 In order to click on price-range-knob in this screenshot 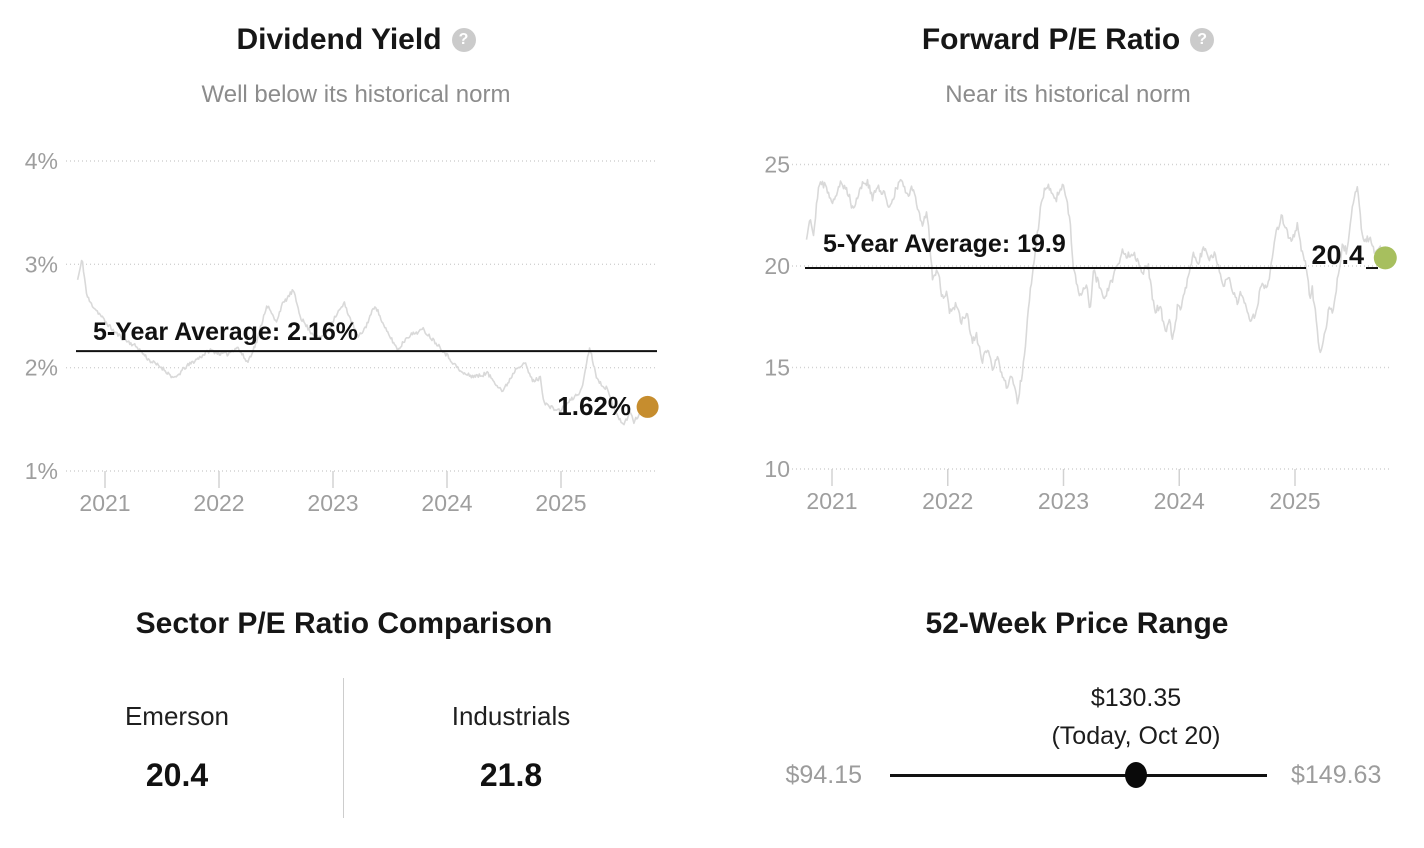, I will do `click(1135, 775)`.